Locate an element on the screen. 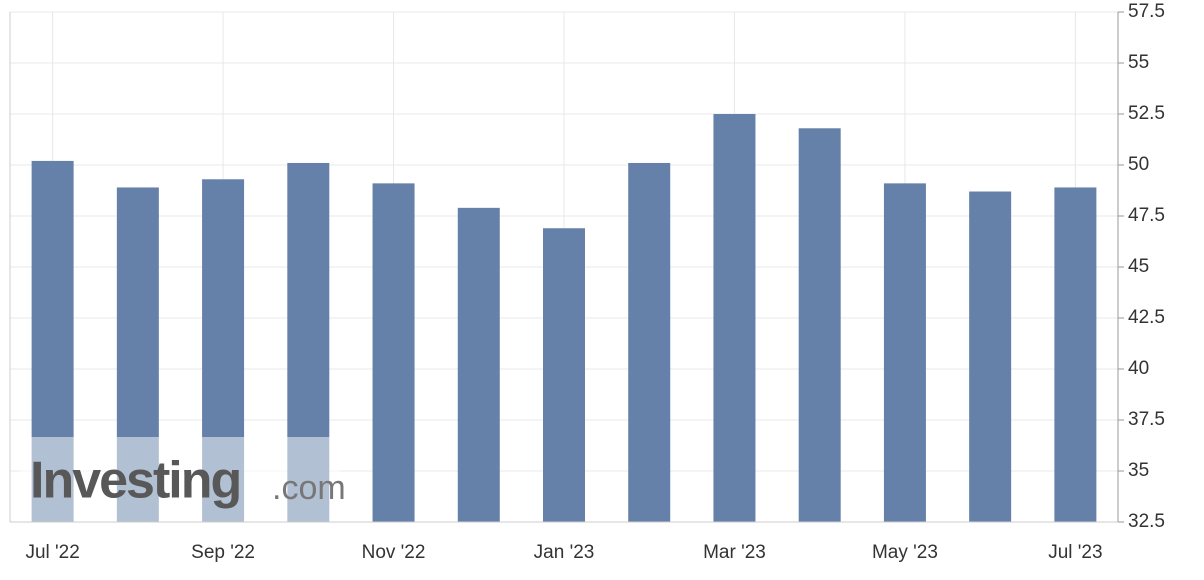 The height and width of the screenshot is (580, 1204). x-tick-label: Sep '22 is located at coordinates (223, 552).